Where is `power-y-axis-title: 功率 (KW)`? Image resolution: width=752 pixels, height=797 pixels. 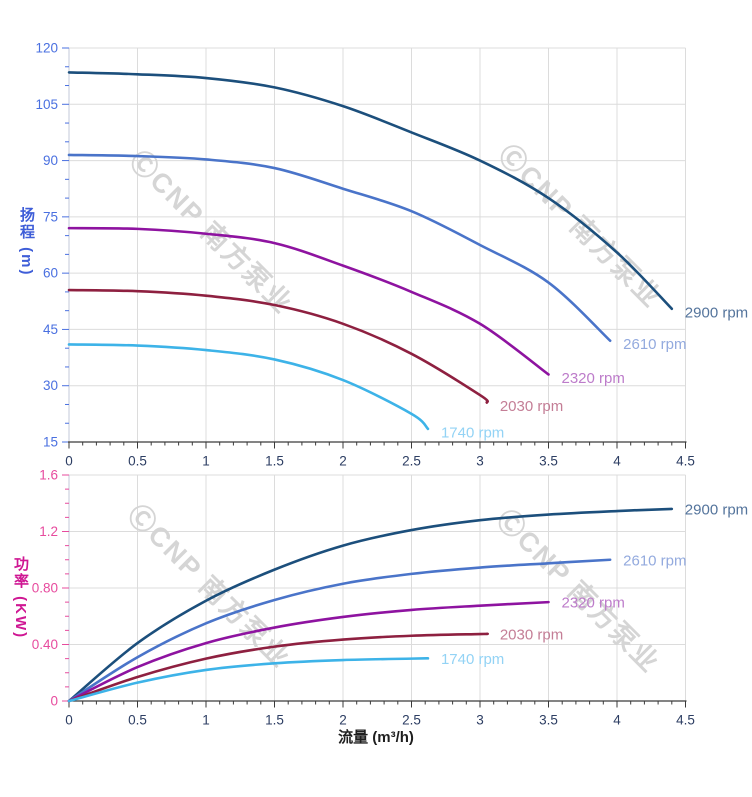
power-y-axis-title: 功率 (KW) is located at coordinates (20, 598).